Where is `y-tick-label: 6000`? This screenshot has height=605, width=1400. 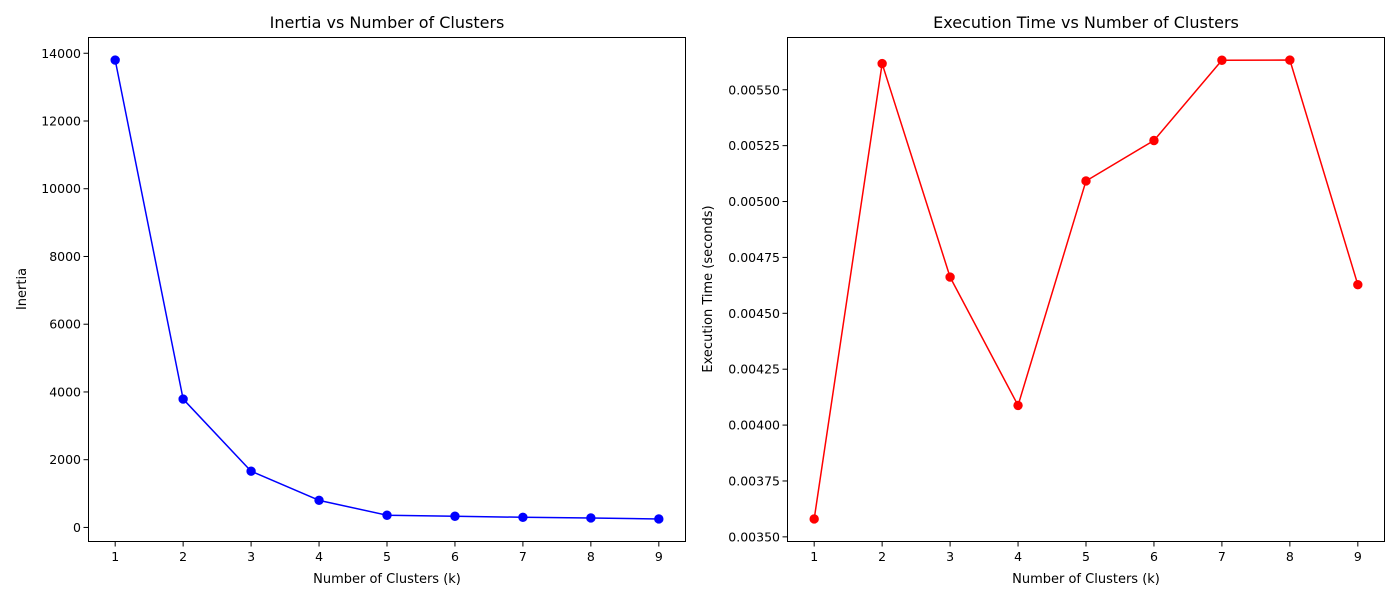 y-tick-label: 6000 is located at coordinates (65, 324).